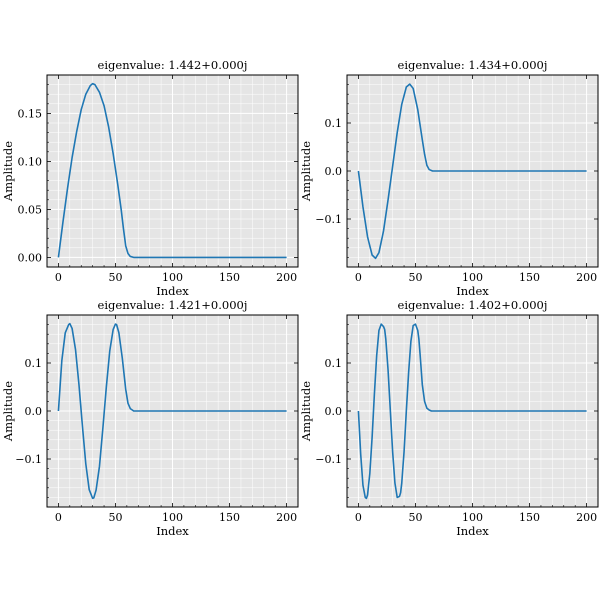 This screenshot has height=600, width=600. I want to click on chart-title: eigenvalue: 1.421+0.000j, so click(173, 305).